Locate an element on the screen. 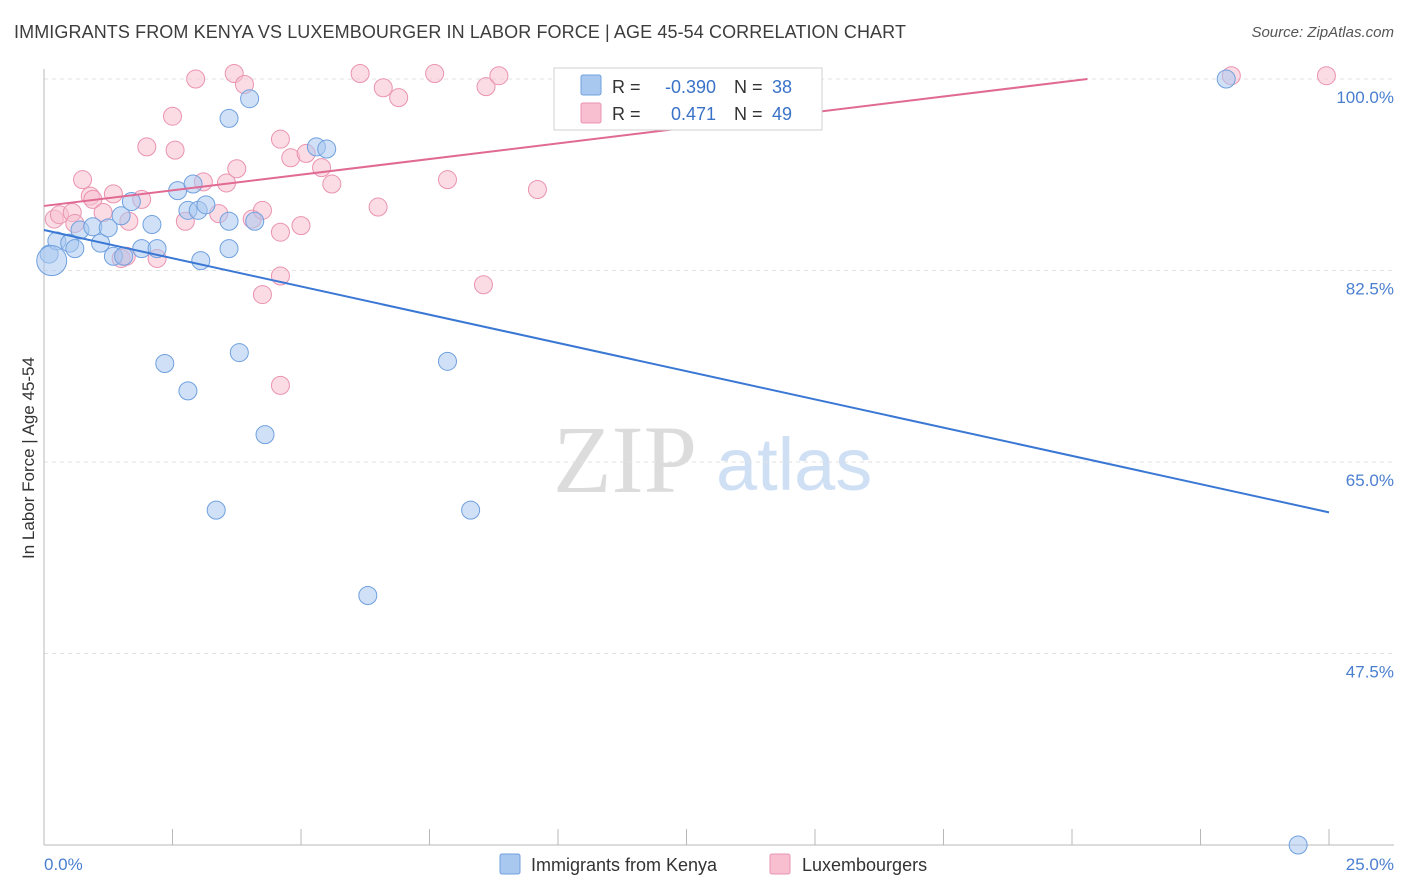 The image size is (1406, 892). stats-box: R = -0.390 N = 38 R = 0.471 N = 49 is located at coordinates (688, 99).